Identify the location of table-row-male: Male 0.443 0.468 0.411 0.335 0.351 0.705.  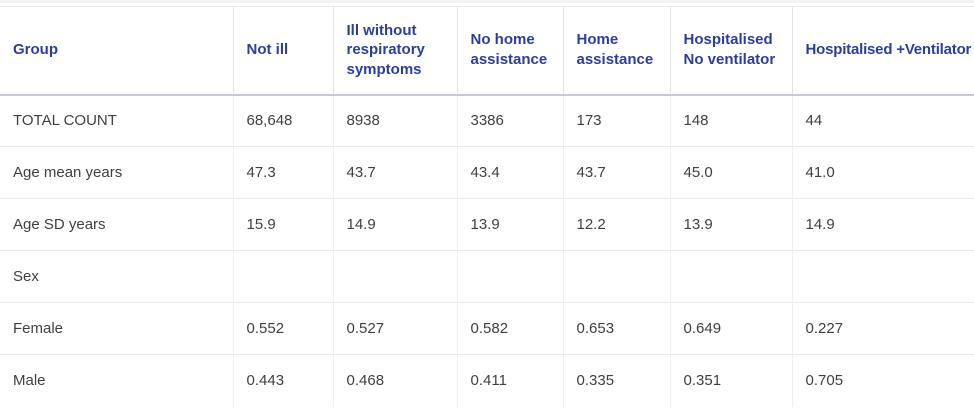
(487, 380).